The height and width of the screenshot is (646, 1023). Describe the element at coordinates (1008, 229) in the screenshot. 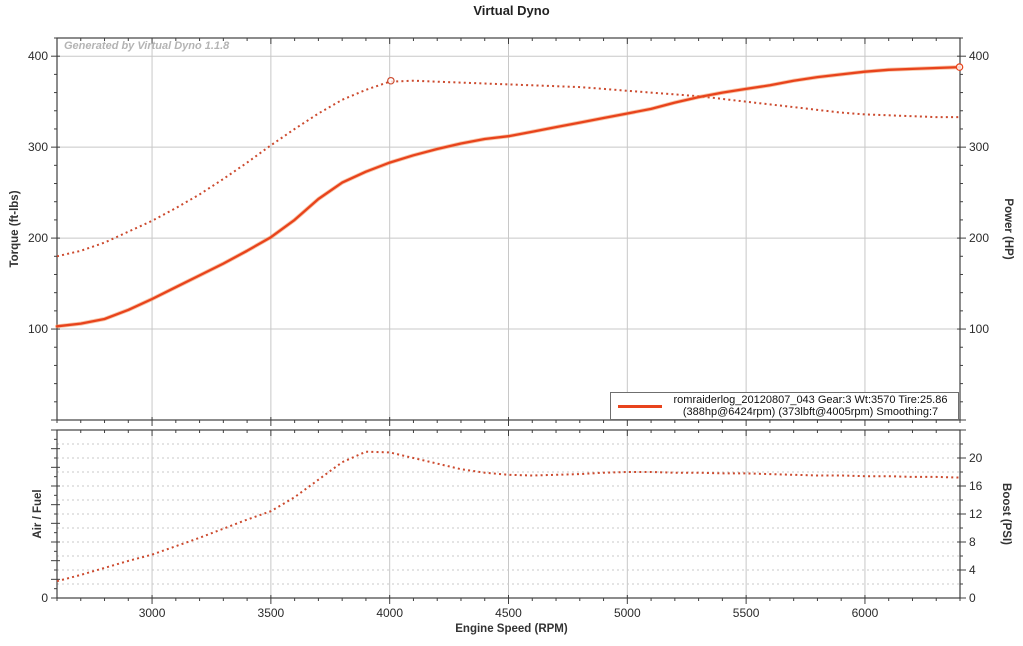

I see `power-axis-title: Power (HP)` at that location.